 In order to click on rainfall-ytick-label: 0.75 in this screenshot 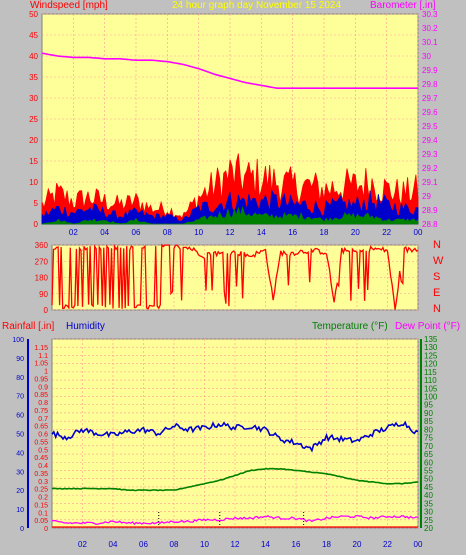, I will do `click(41, 411)`.